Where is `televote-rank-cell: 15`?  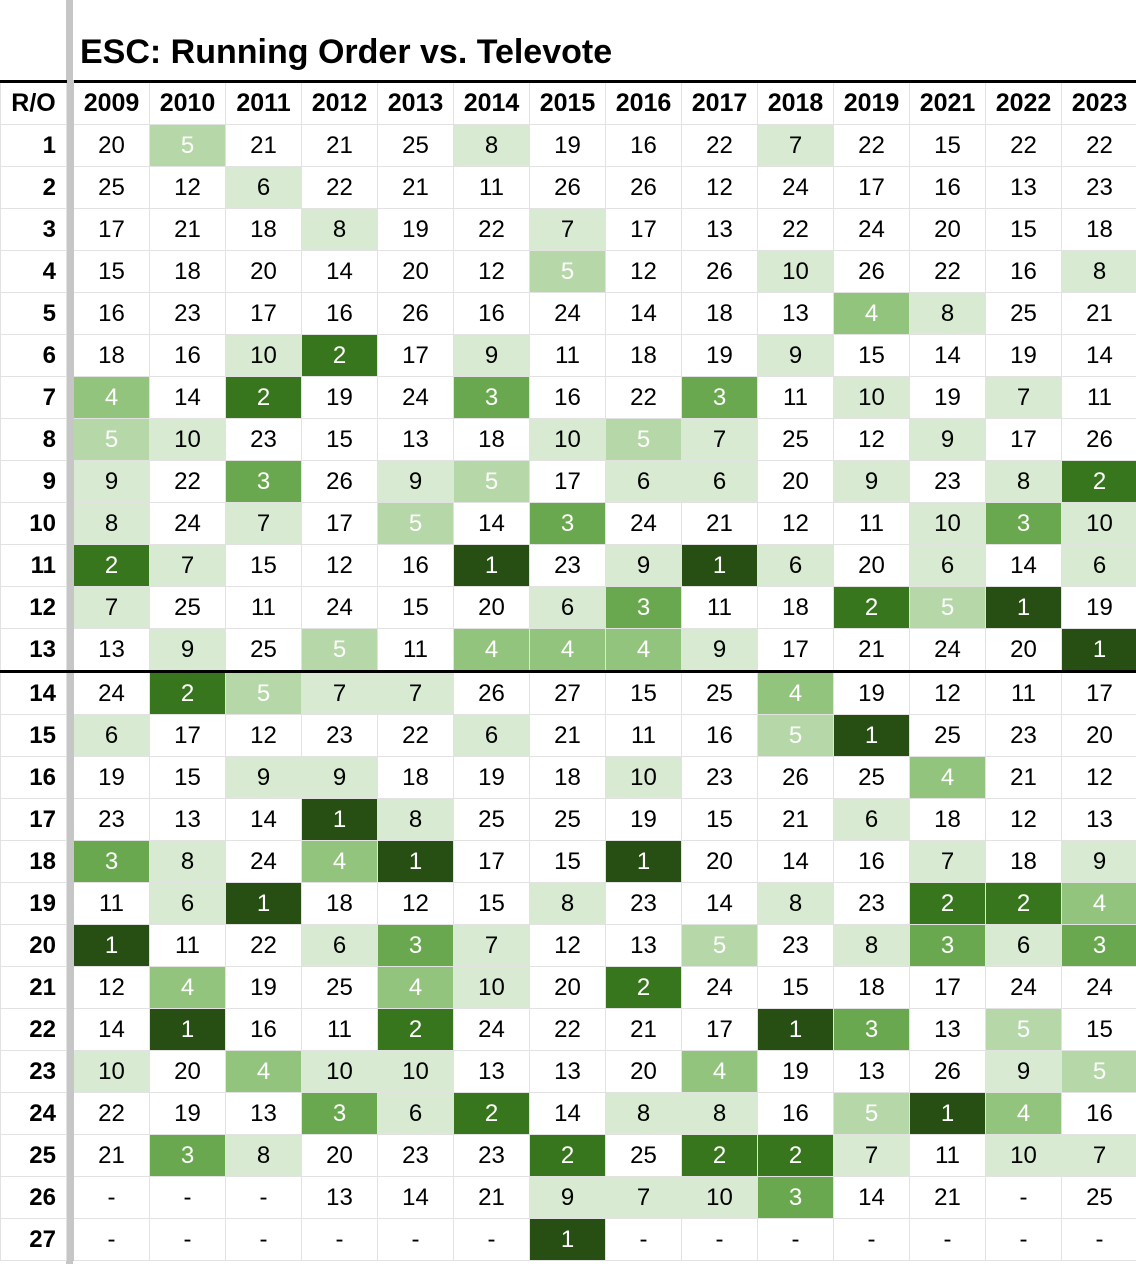
televote-rank-cell: 15 is located at coordinates (643, 693).